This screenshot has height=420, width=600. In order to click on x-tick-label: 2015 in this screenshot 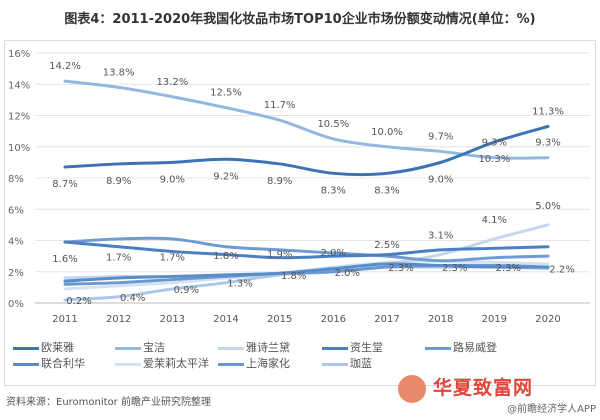, I will do `click(279, 319)`.